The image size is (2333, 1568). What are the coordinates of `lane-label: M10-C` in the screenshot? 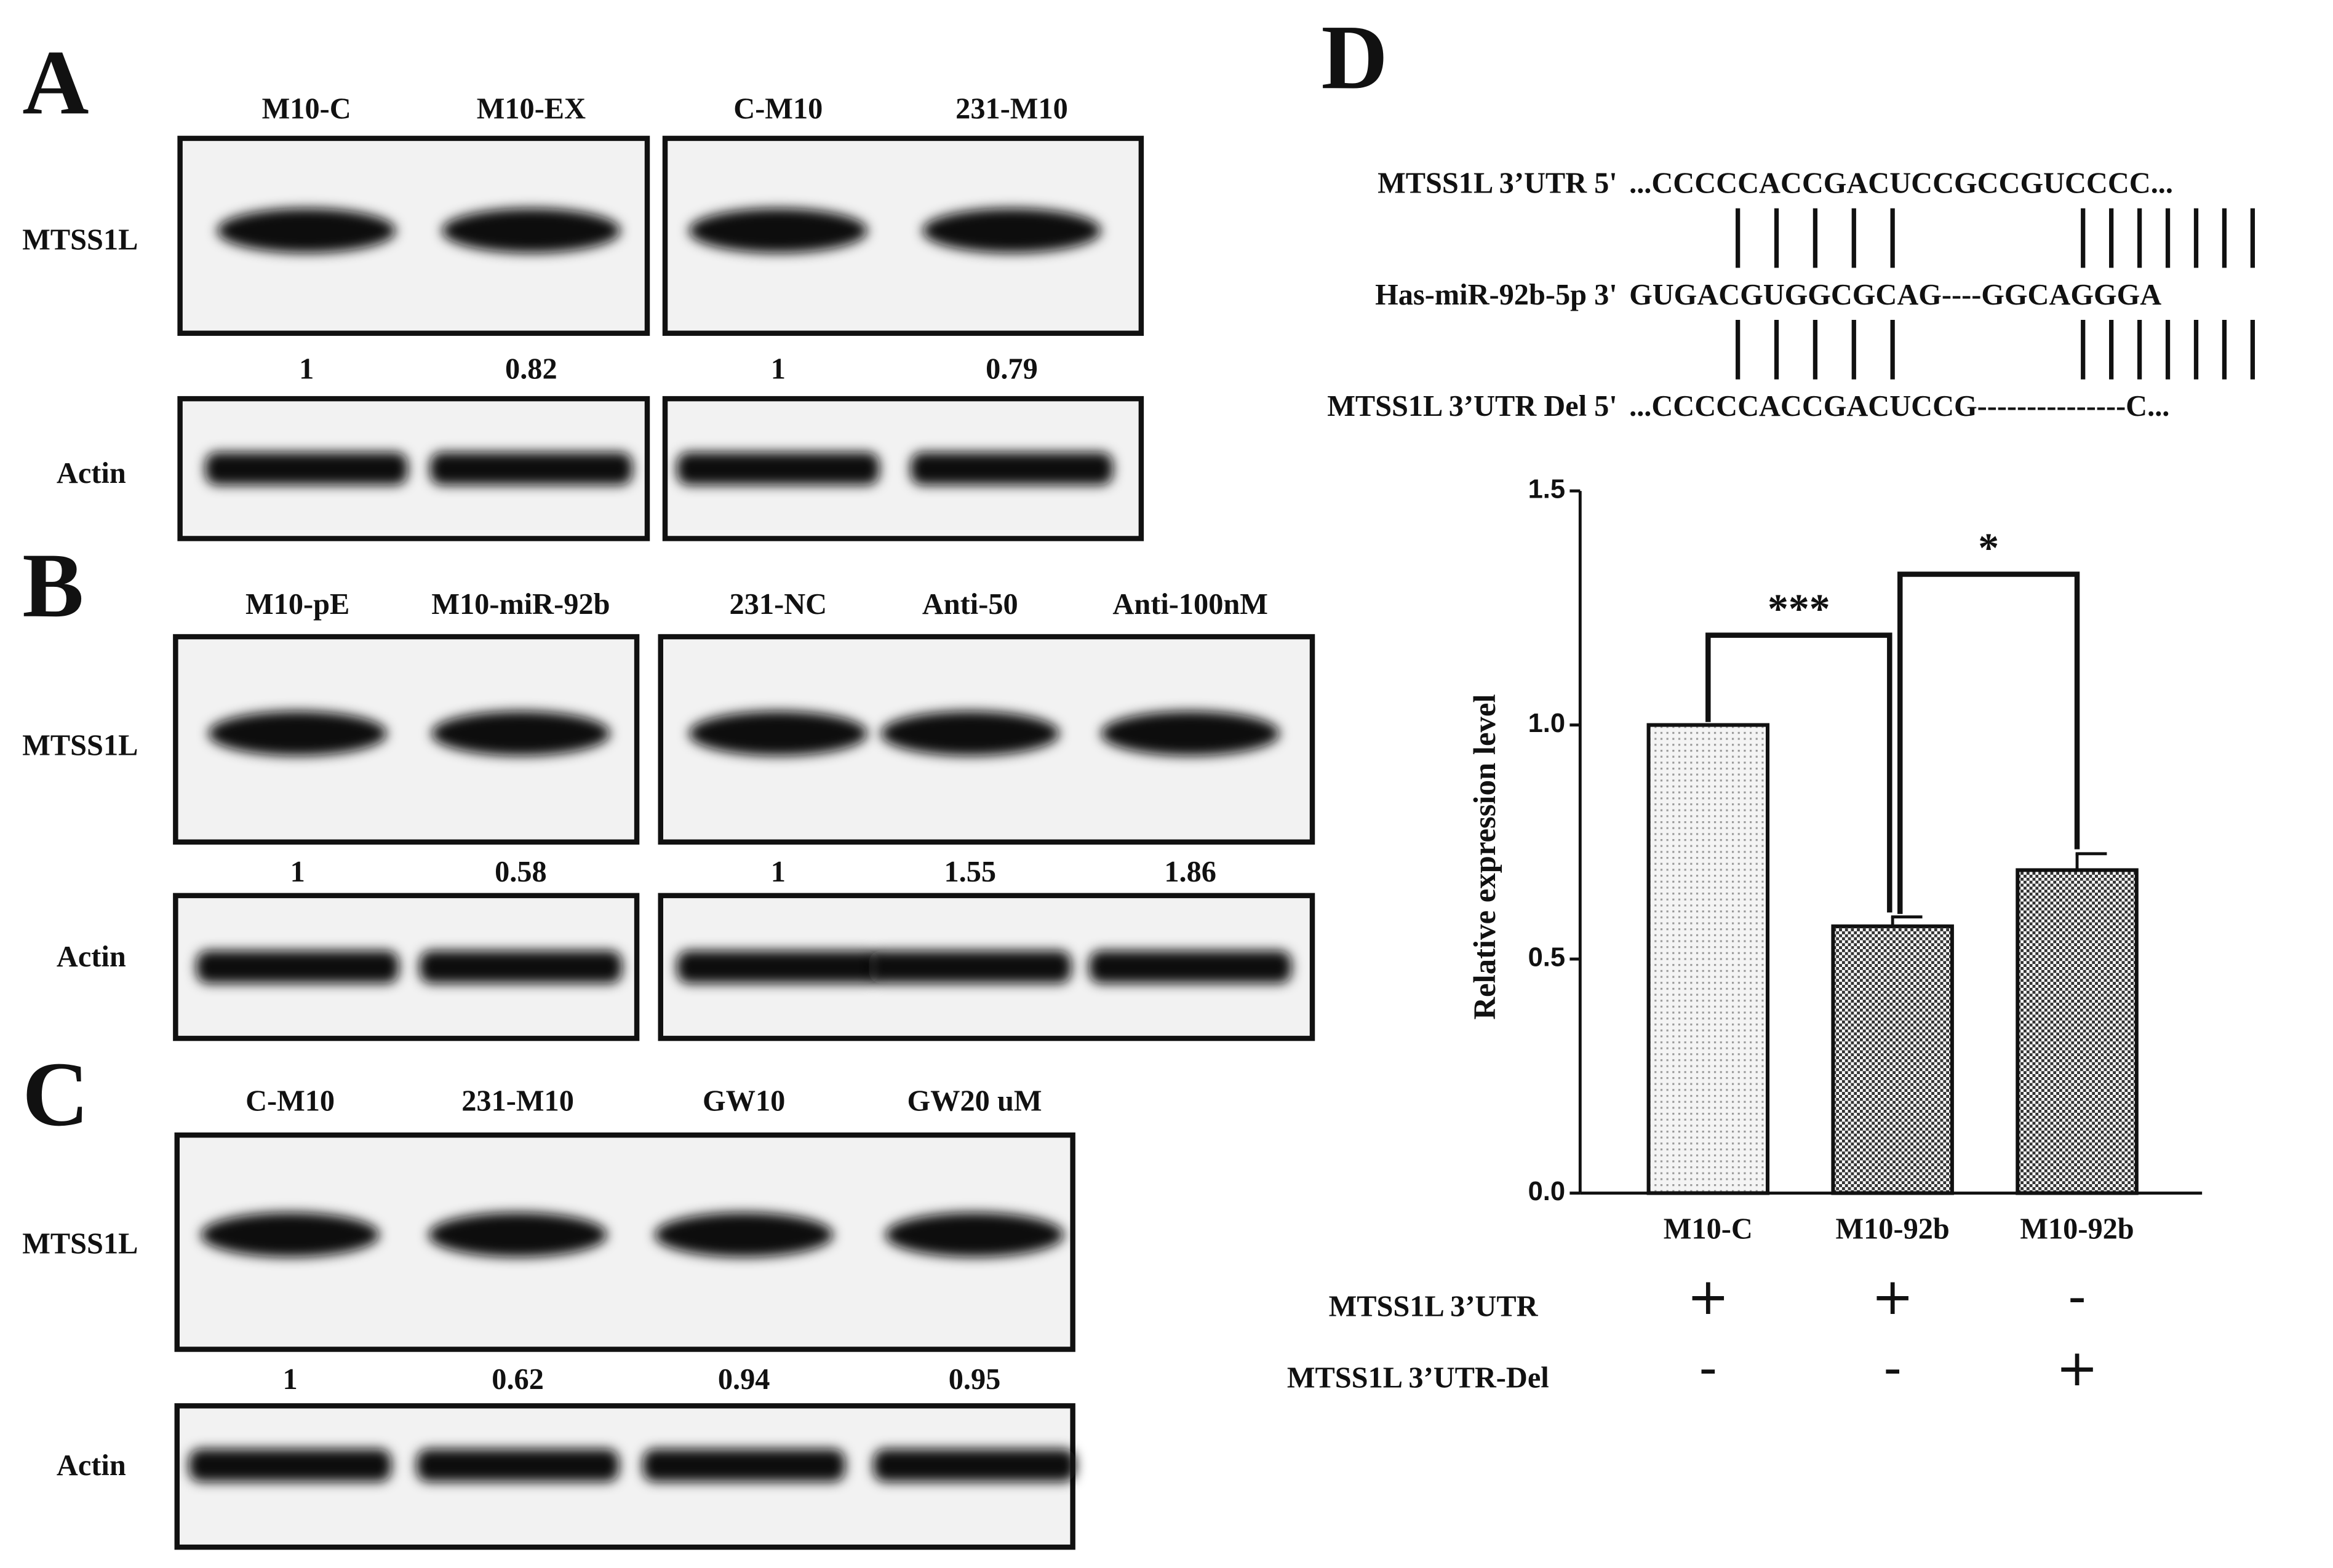 It's located at (306, 109).